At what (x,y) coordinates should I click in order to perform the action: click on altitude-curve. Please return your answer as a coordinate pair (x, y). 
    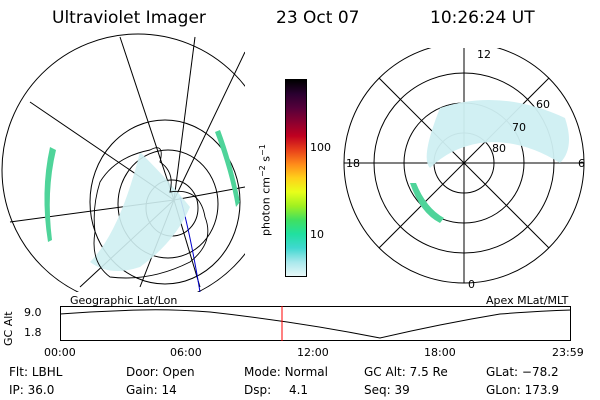
    Looking at the image, I should click on (316, 324).